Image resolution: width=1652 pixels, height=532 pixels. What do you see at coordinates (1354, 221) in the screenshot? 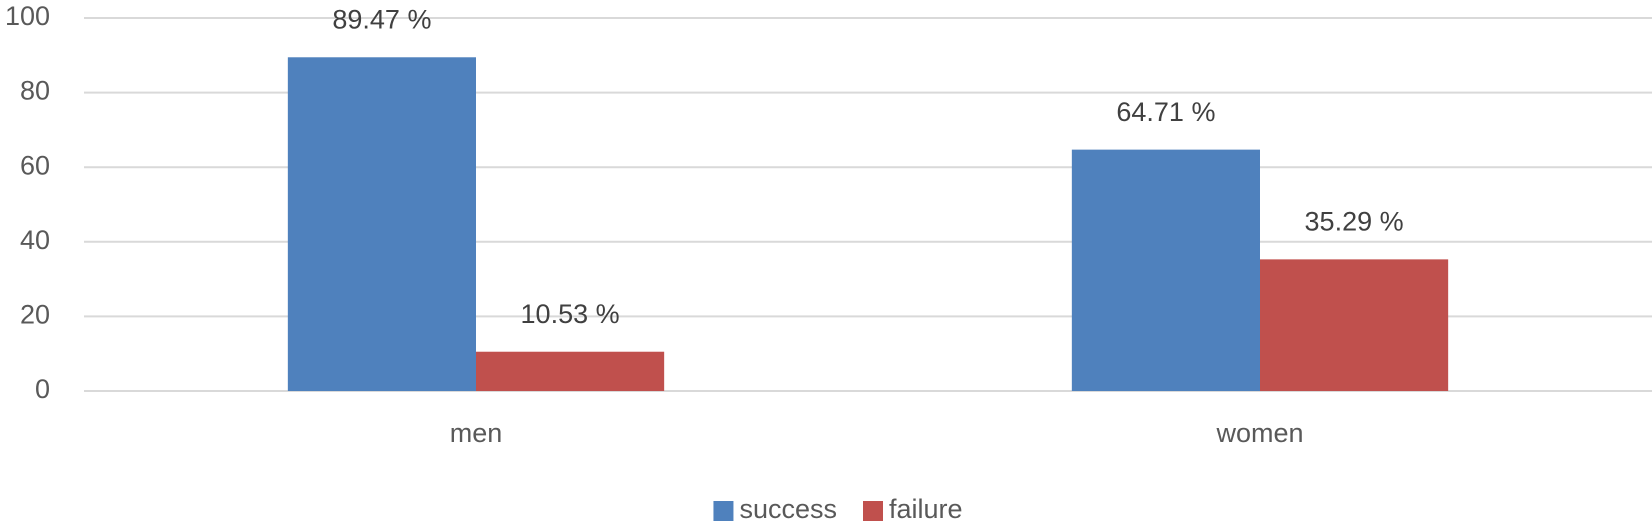
I see `data-label: 35.29 %` at bounding box center [1354, 221].